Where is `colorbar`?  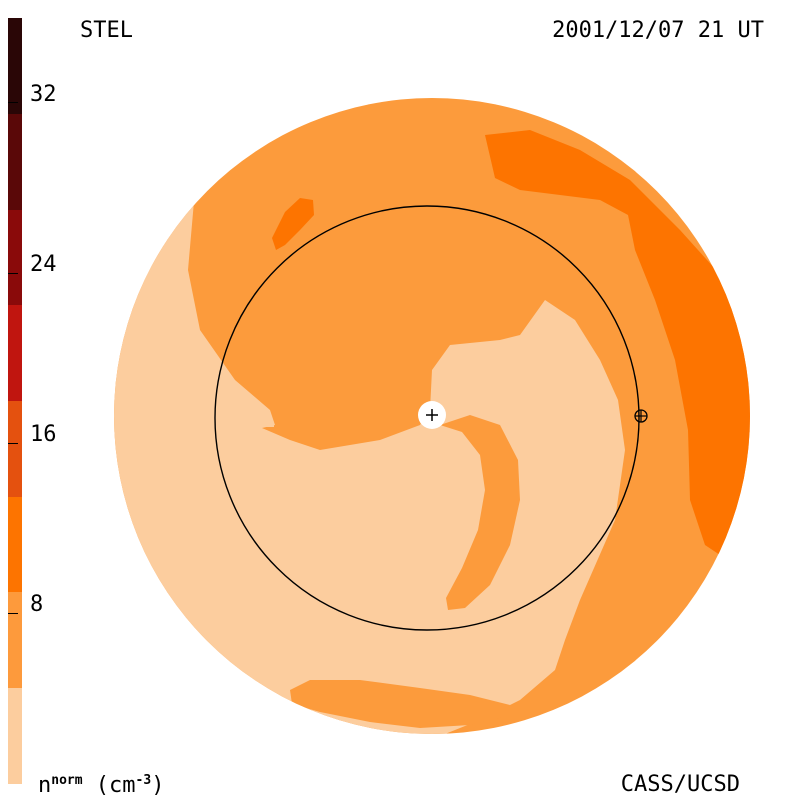 colorbar is located at coordinates (15, 401).